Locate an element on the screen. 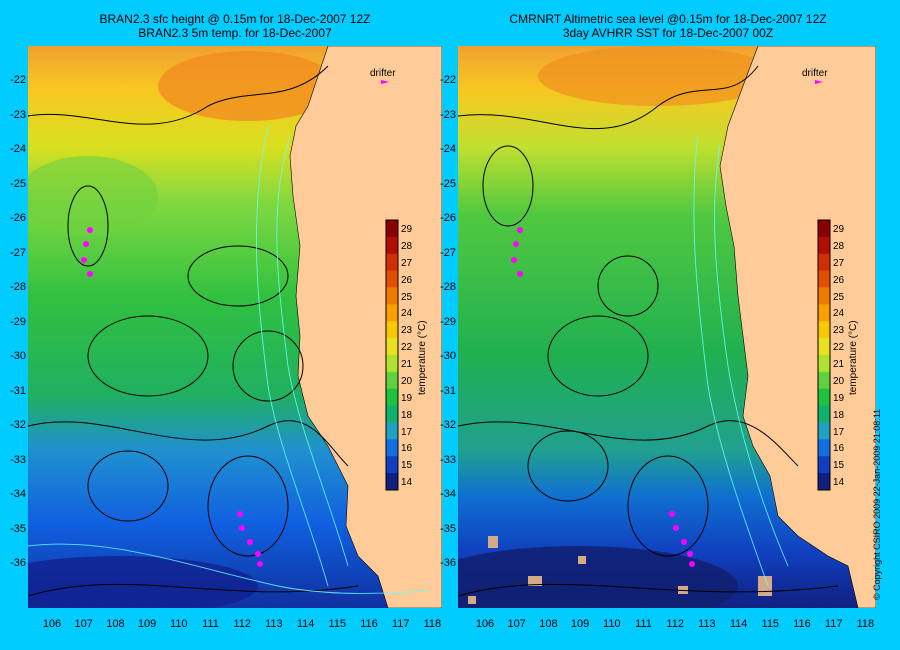  lon-tick: 111 is located at coordinates (210, 624).